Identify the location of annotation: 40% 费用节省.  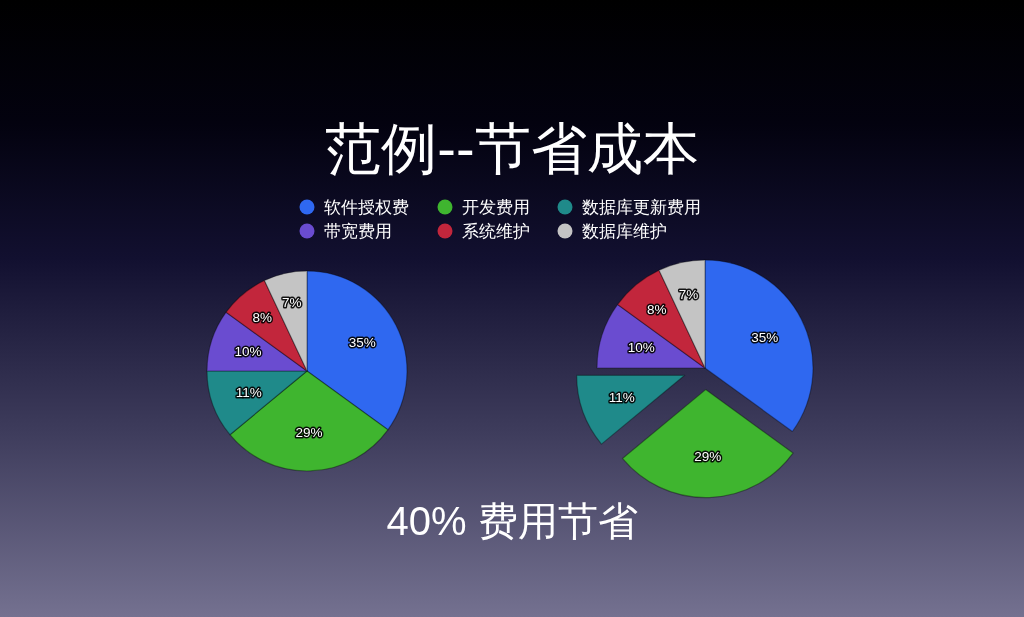
(512, 521).